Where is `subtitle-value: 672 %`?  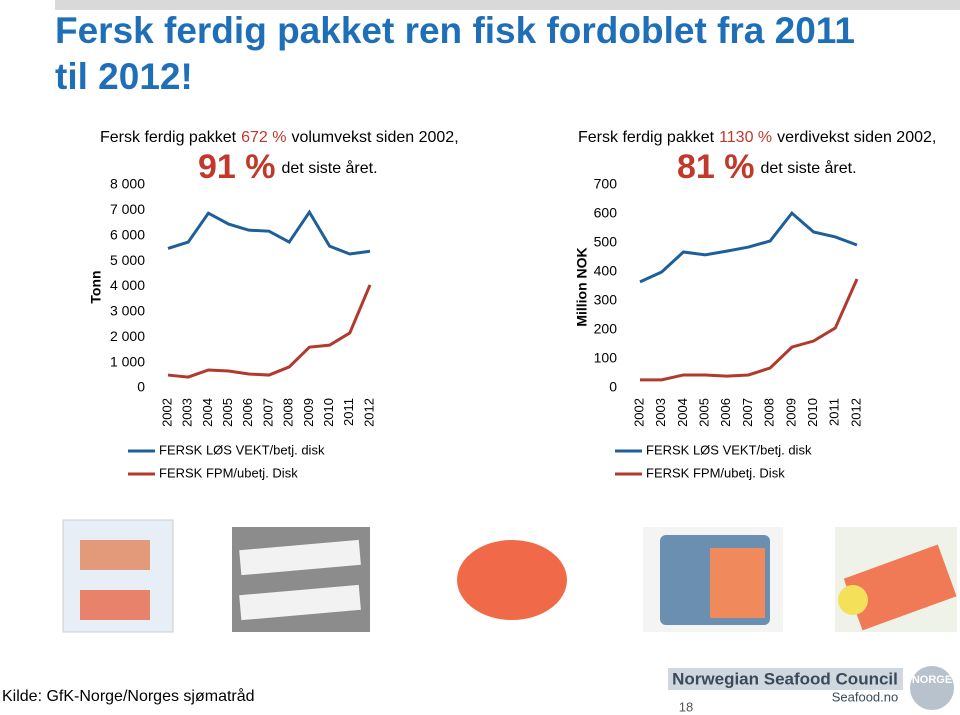 subtitle-value: 672 % is located at coordinates (263, 137).